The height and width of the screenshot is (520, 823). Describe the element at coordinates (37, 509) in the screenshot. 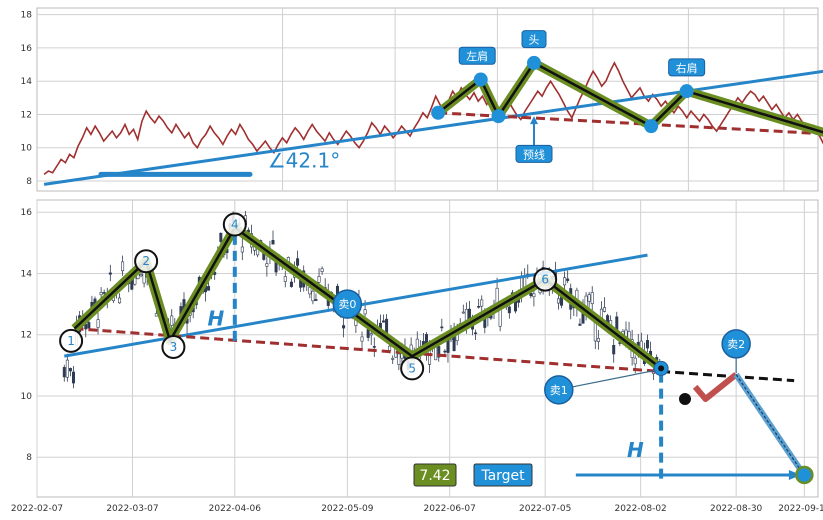

I see `x-tick-label: 2022-02-07` at that location.